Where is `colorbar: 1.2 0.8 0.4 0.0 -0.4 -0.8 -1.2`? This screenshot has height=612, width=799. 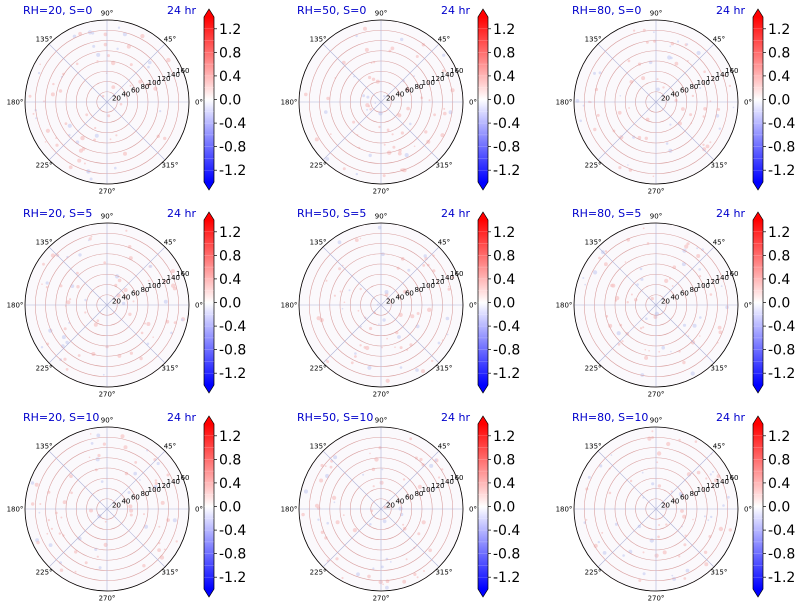
colorbar: 1.2 0.8 0.4 0.0 -0.4 -0.8 -1.2 is located at coordinates (498, 302).